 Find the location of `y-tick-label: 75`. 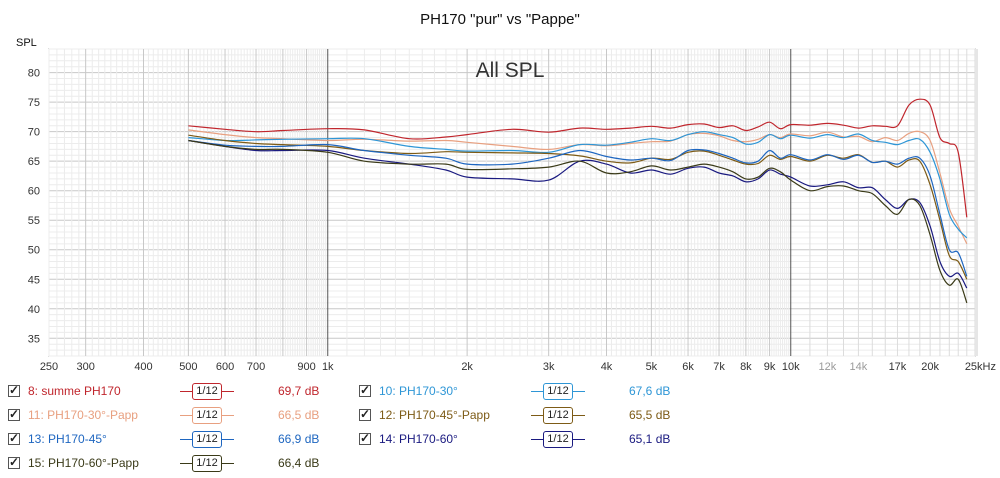

y-tick-label: 75 is located at coordinates (34, 103).